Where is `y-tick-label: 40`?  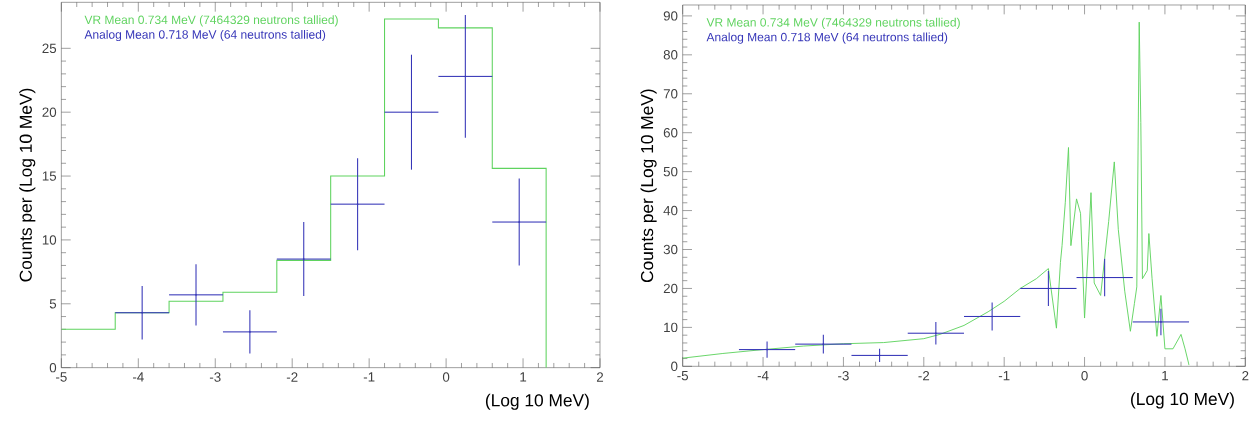 y-tick-label: 40 is located at coordinates (670, 210).